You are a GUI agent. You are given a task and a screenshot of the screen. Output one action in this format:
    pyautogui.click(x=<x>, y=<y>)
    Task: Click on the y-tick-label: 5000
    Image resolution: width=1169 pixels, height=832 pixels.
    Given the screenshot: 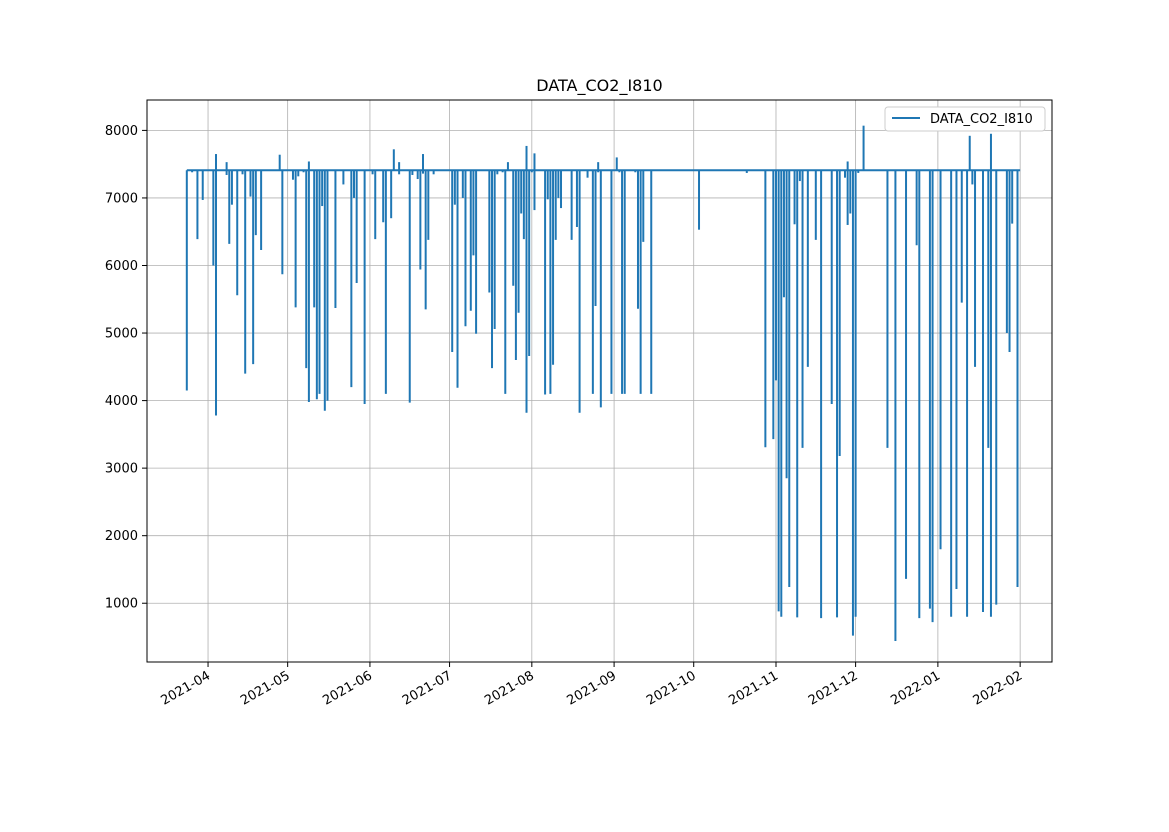 What is the action you would take?
    pyautogui.click(x=121, y=334)
    